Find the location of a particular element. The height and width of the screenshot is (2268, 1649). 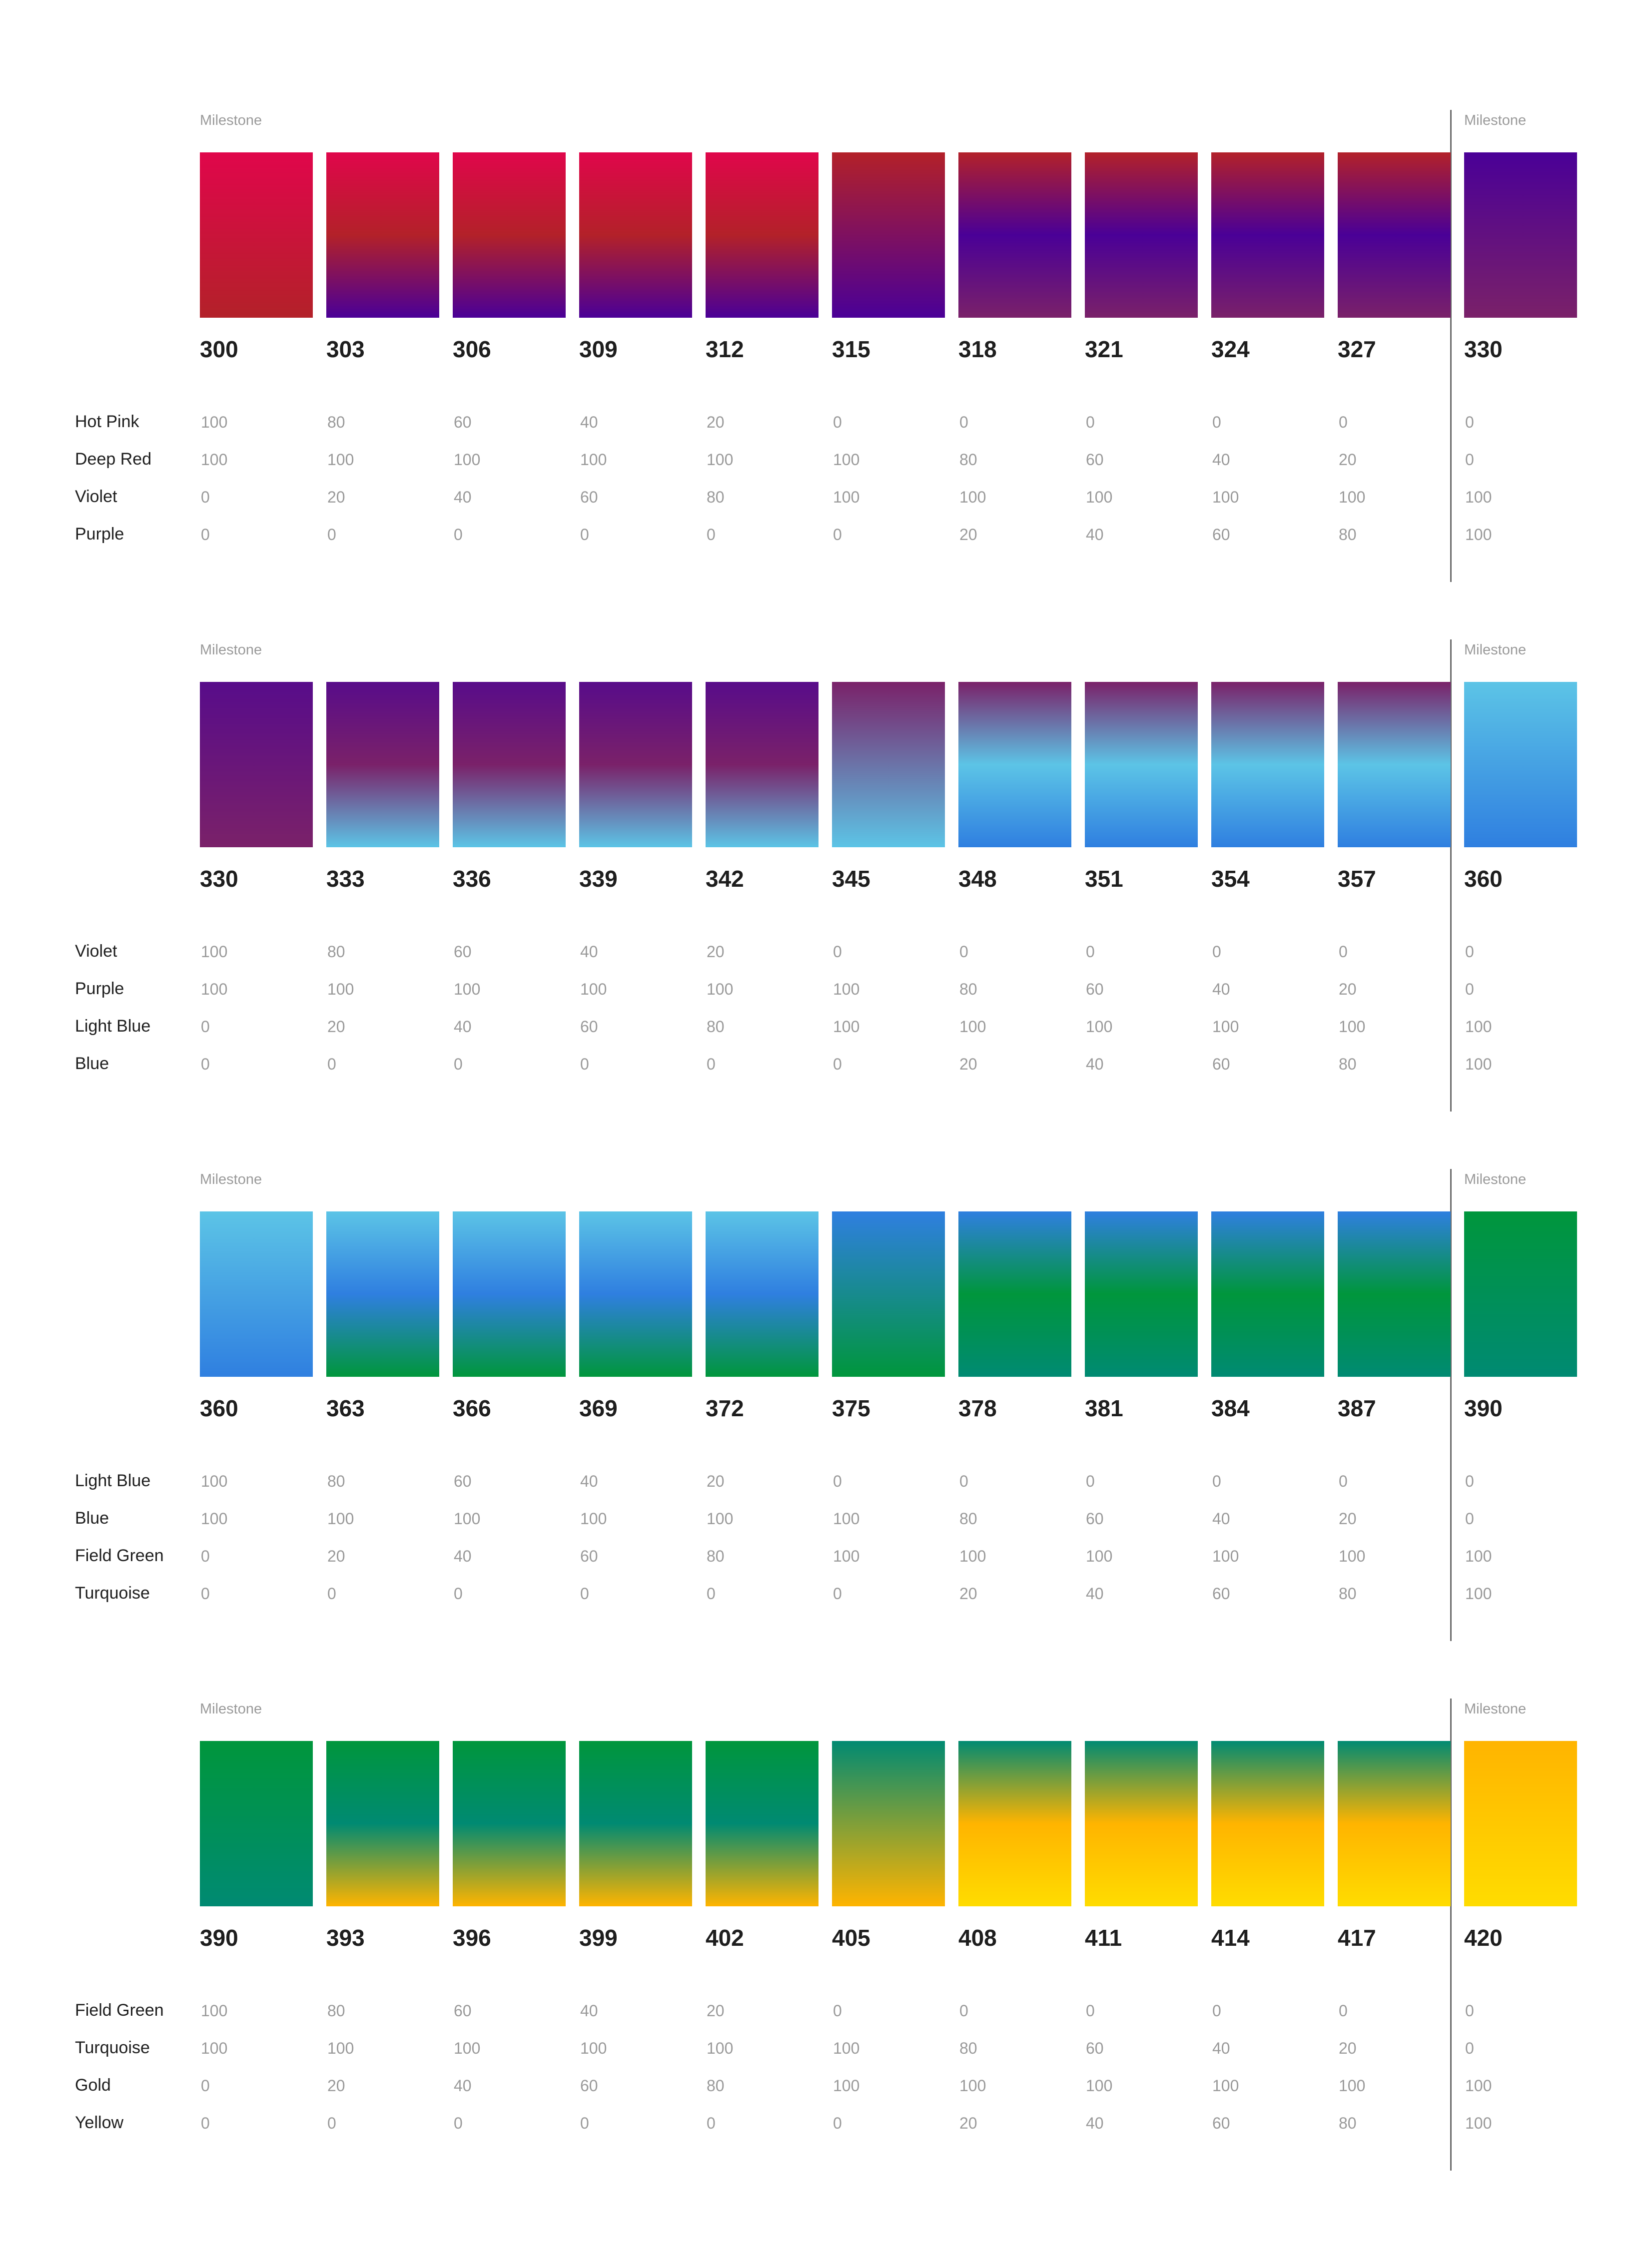

swatch-code: 381 is located at coordinates (1104, 1408).